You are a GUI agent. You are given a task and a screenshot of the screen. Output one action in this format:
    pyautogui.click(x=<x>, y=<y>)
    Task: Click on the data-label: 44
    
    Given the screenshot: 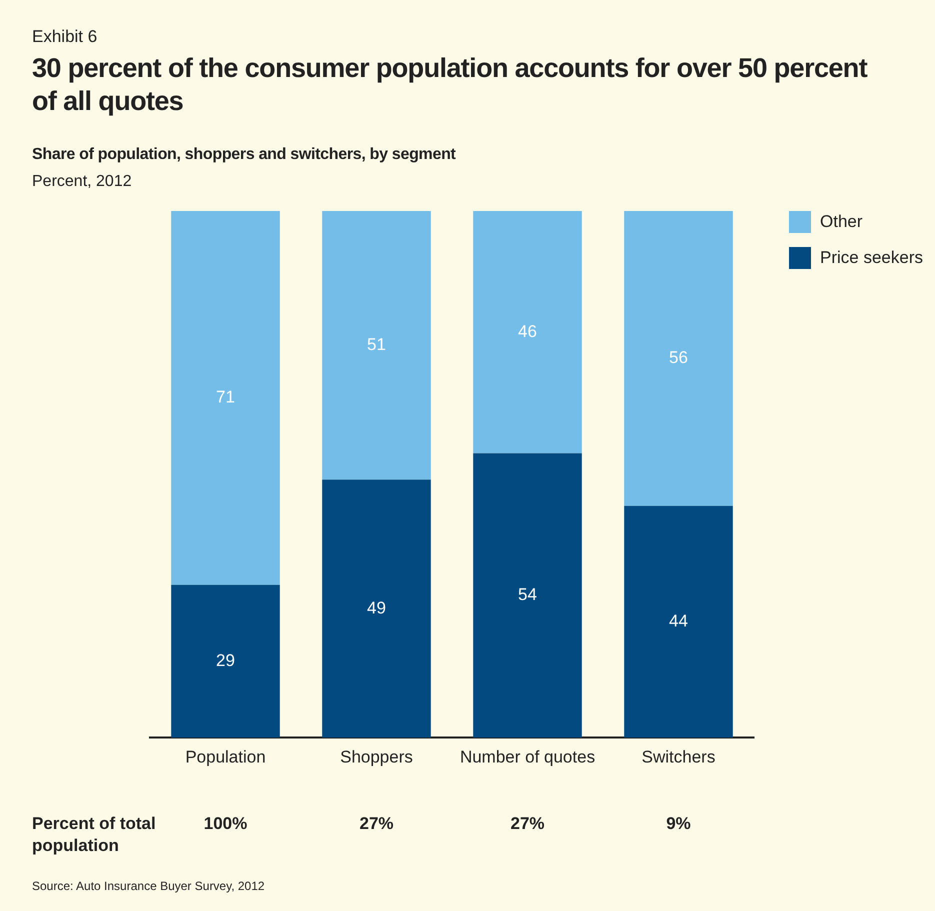 What is the action you would take?
    pyautogui.click(x=678, y=620)
    